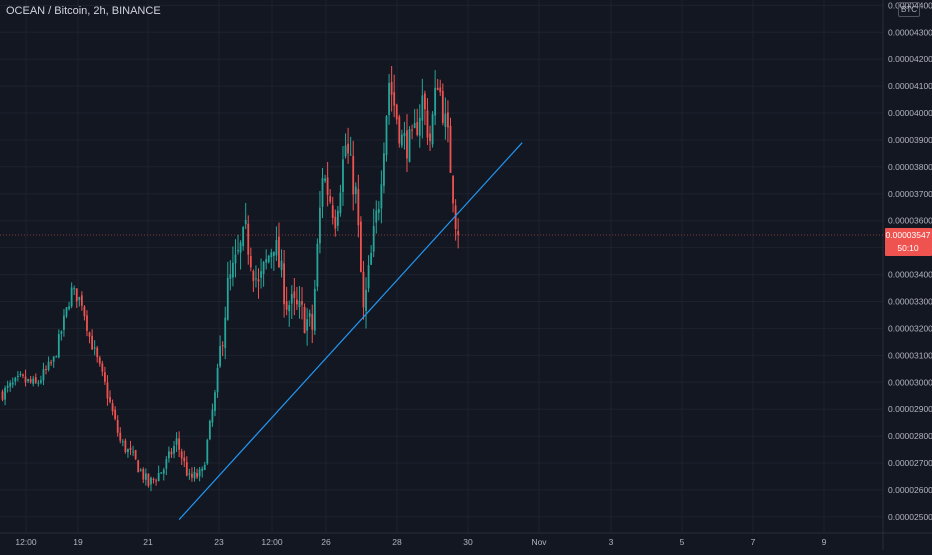 The height and width of the screenshot is (555, 932). Describe the element at coordinates (910, 113) in the screenshot. I see `price-tick-label: 0.00004000` at that location.